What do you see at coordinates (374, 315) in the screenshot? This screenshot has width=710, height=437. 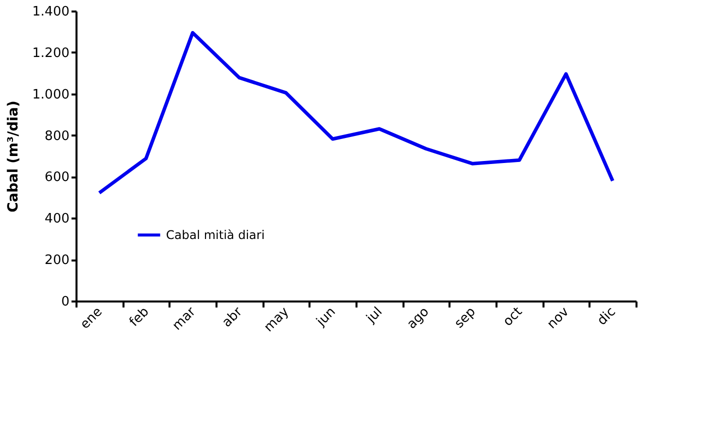 I see `x-tick-label: jul` at bounding box center [374, 315].